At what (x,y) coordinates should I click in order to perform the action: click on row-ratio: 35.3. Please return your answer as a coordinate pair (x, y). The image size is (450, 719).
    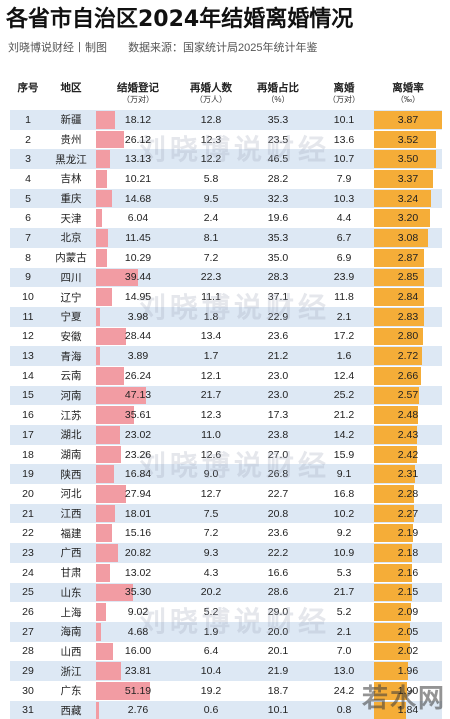
    Looking at the image, I should click on (278, 237).